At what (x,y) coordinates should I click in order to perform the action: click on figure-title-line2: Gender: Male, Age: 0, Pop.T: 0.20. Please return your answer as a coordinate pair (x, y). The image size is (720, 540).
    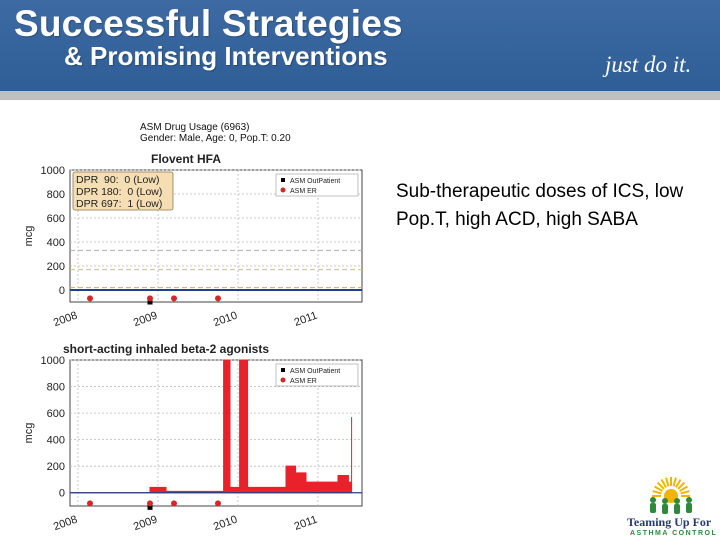
    Looking at the image, I should click on (215, 138).